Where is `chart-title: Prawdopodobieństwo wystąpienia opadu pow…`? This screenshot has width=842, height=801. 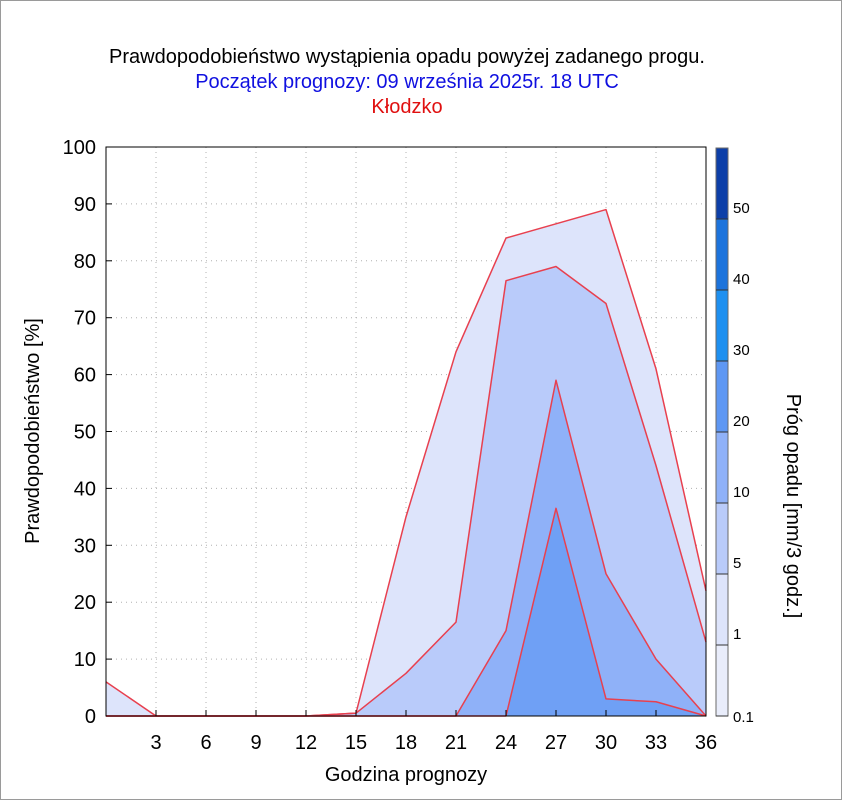
chart-title: Prawdopodobieństwo wystąpienia opadu pow… is located at coordinates (407, 57).